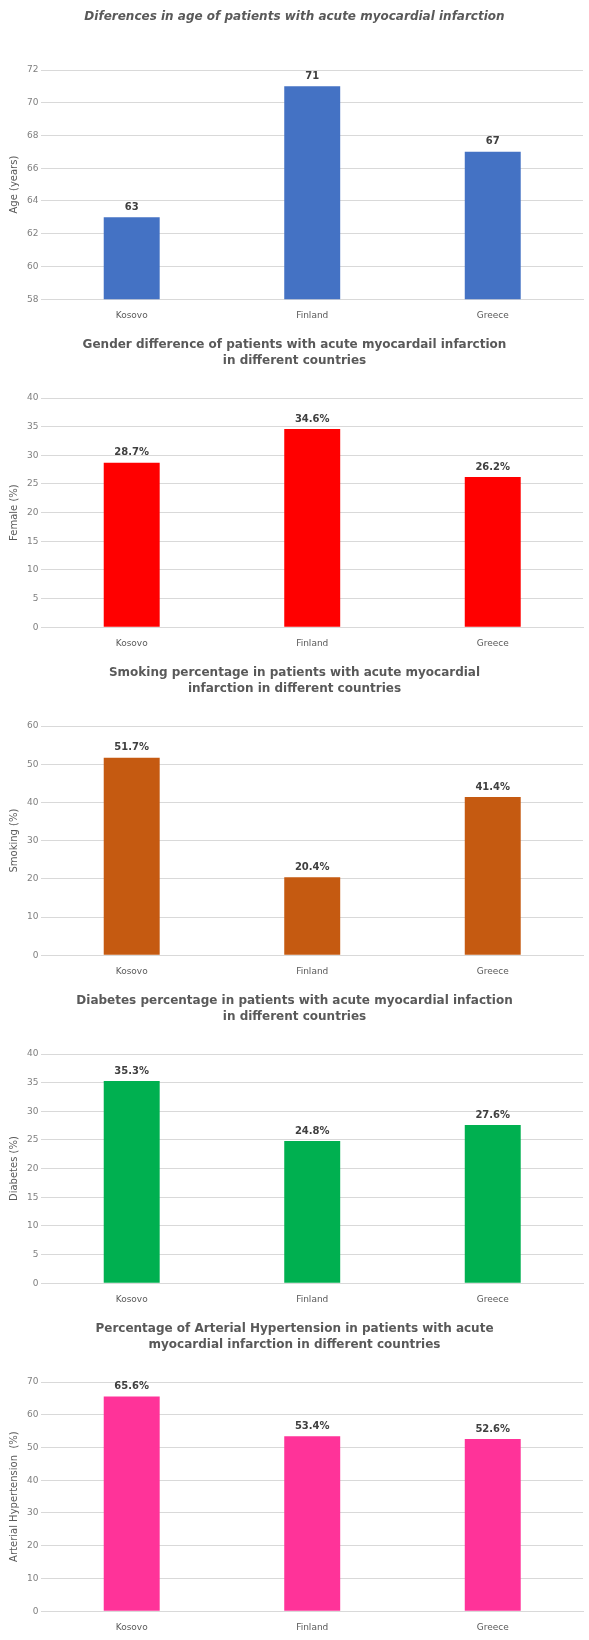 The width and height of the screenshot is (589, 1640). I want to click on y-axis-title: Diabetes (%), so click(13, 1169).